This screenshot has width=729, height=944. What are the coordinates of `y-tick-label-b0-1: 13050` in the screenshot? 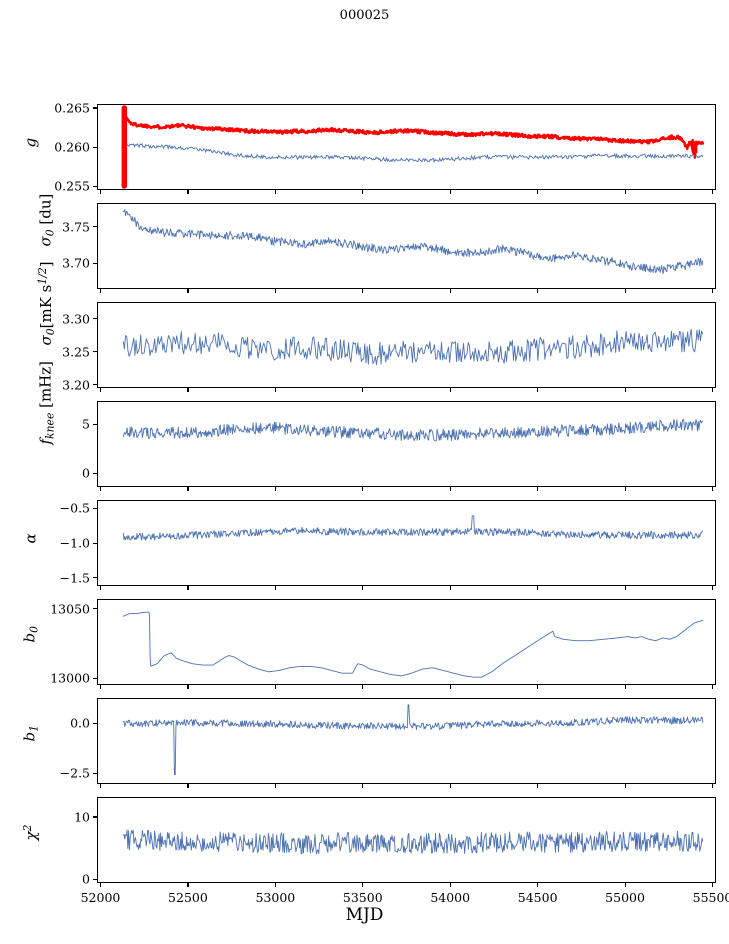 It's located at (70, 609).